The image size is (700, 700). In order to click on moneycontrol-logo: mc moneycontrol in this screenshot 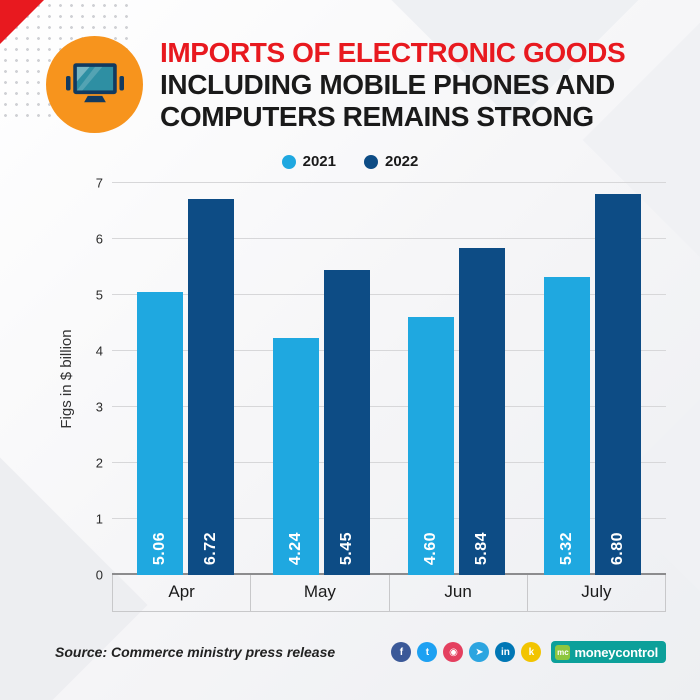, I will do `click(608, 652)`.